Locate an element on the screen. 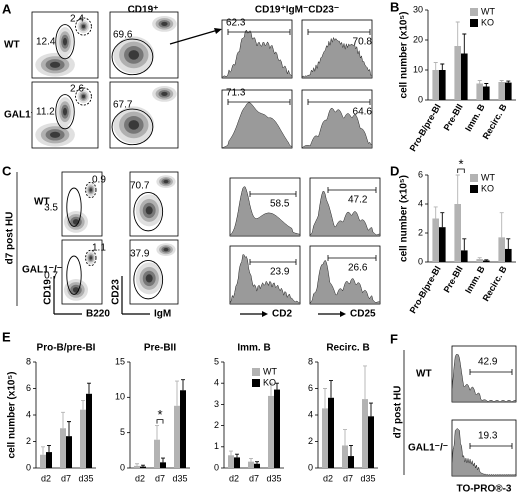  y-tick-label: 6 is located at coordinates (28, 388).